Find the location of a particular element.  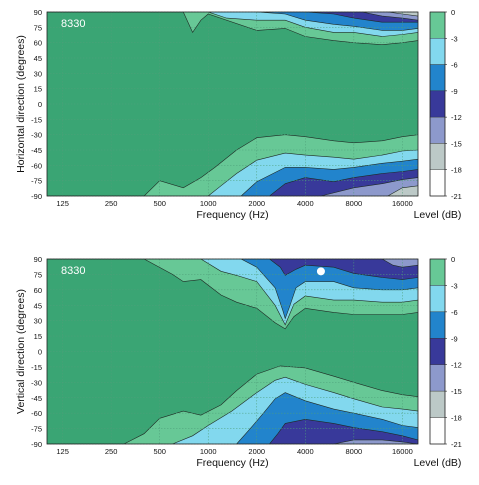

y-axis-label: Horizontal direction (degrees) is located at coordinates (21, 104).